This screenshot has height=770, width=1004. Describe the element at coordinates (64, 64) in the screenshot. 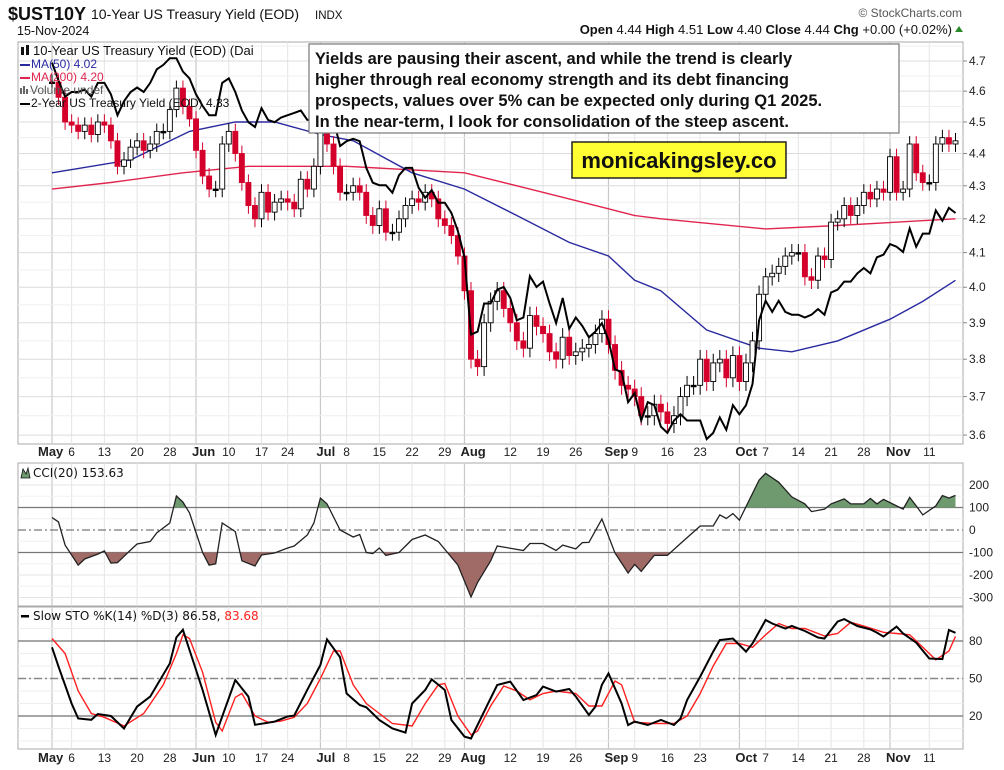

I see `legend-ma50: MA(50) 4.02` at that location.